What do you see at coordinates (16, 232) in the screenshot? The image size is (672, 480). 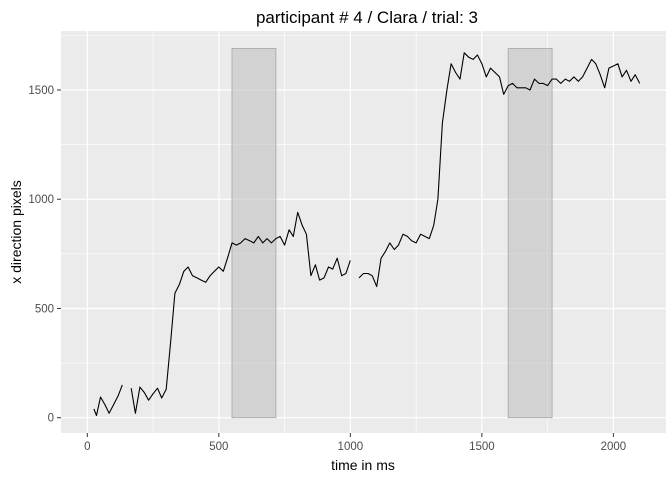 I see `y-axis-title: x direction pixels` at bounding box center [16, 232].